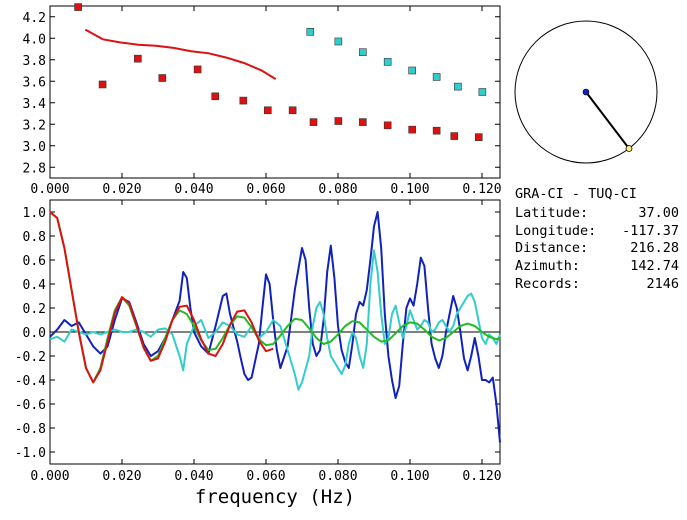 The image size is (687, 520). I want to click on longitude-label: Longitude:, so click(556, 231).